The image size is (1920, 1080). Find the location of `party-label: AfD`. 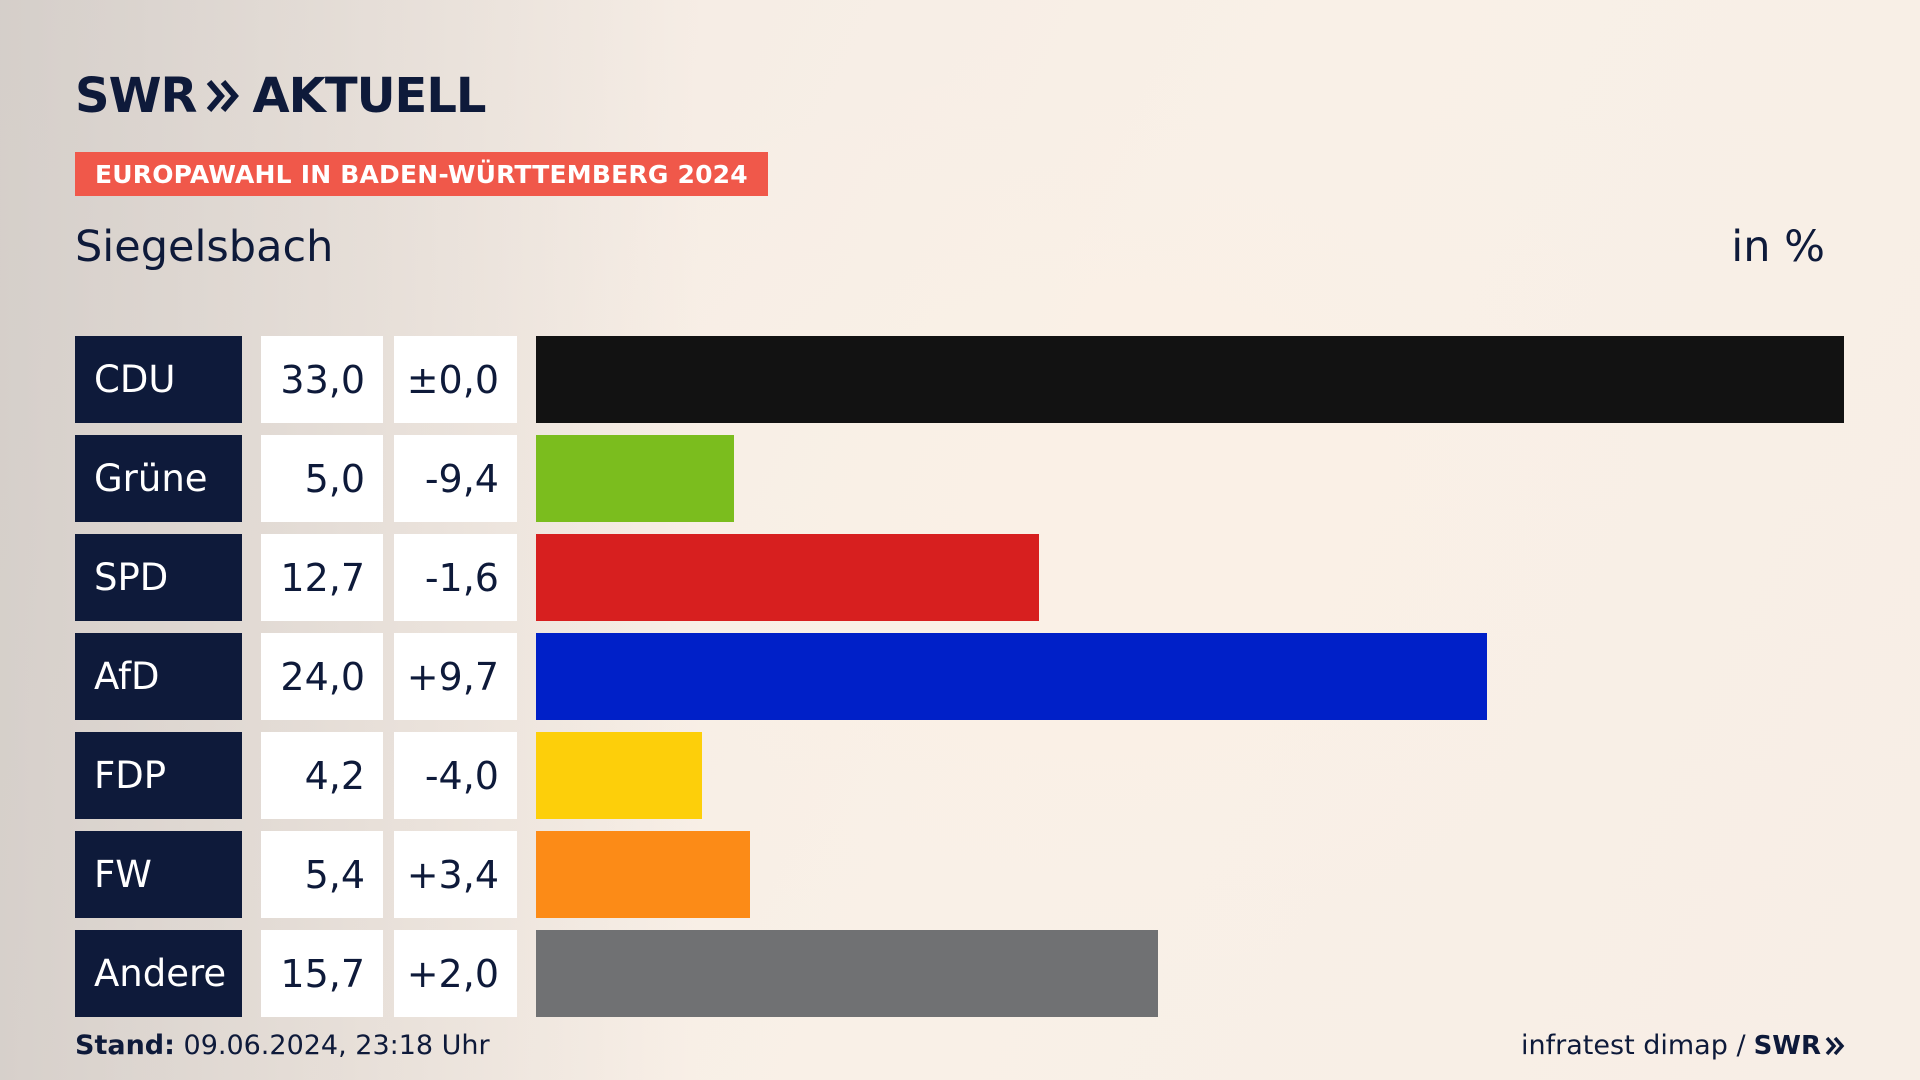

party-label: AfD is located at coordinates (158, 676).